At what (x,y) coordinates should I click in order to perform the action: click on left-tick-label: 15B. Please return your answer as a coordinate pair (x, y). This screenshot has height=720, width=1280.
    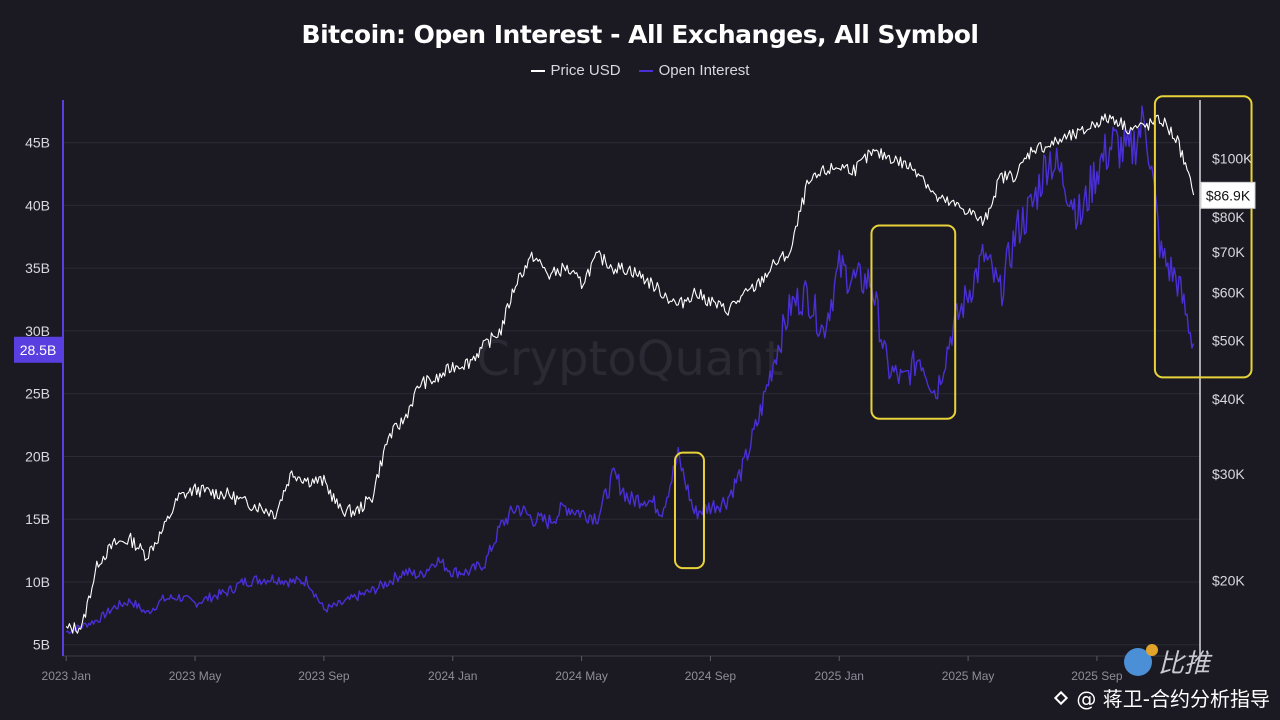
    Looking at the image, I should click on (37, 519).